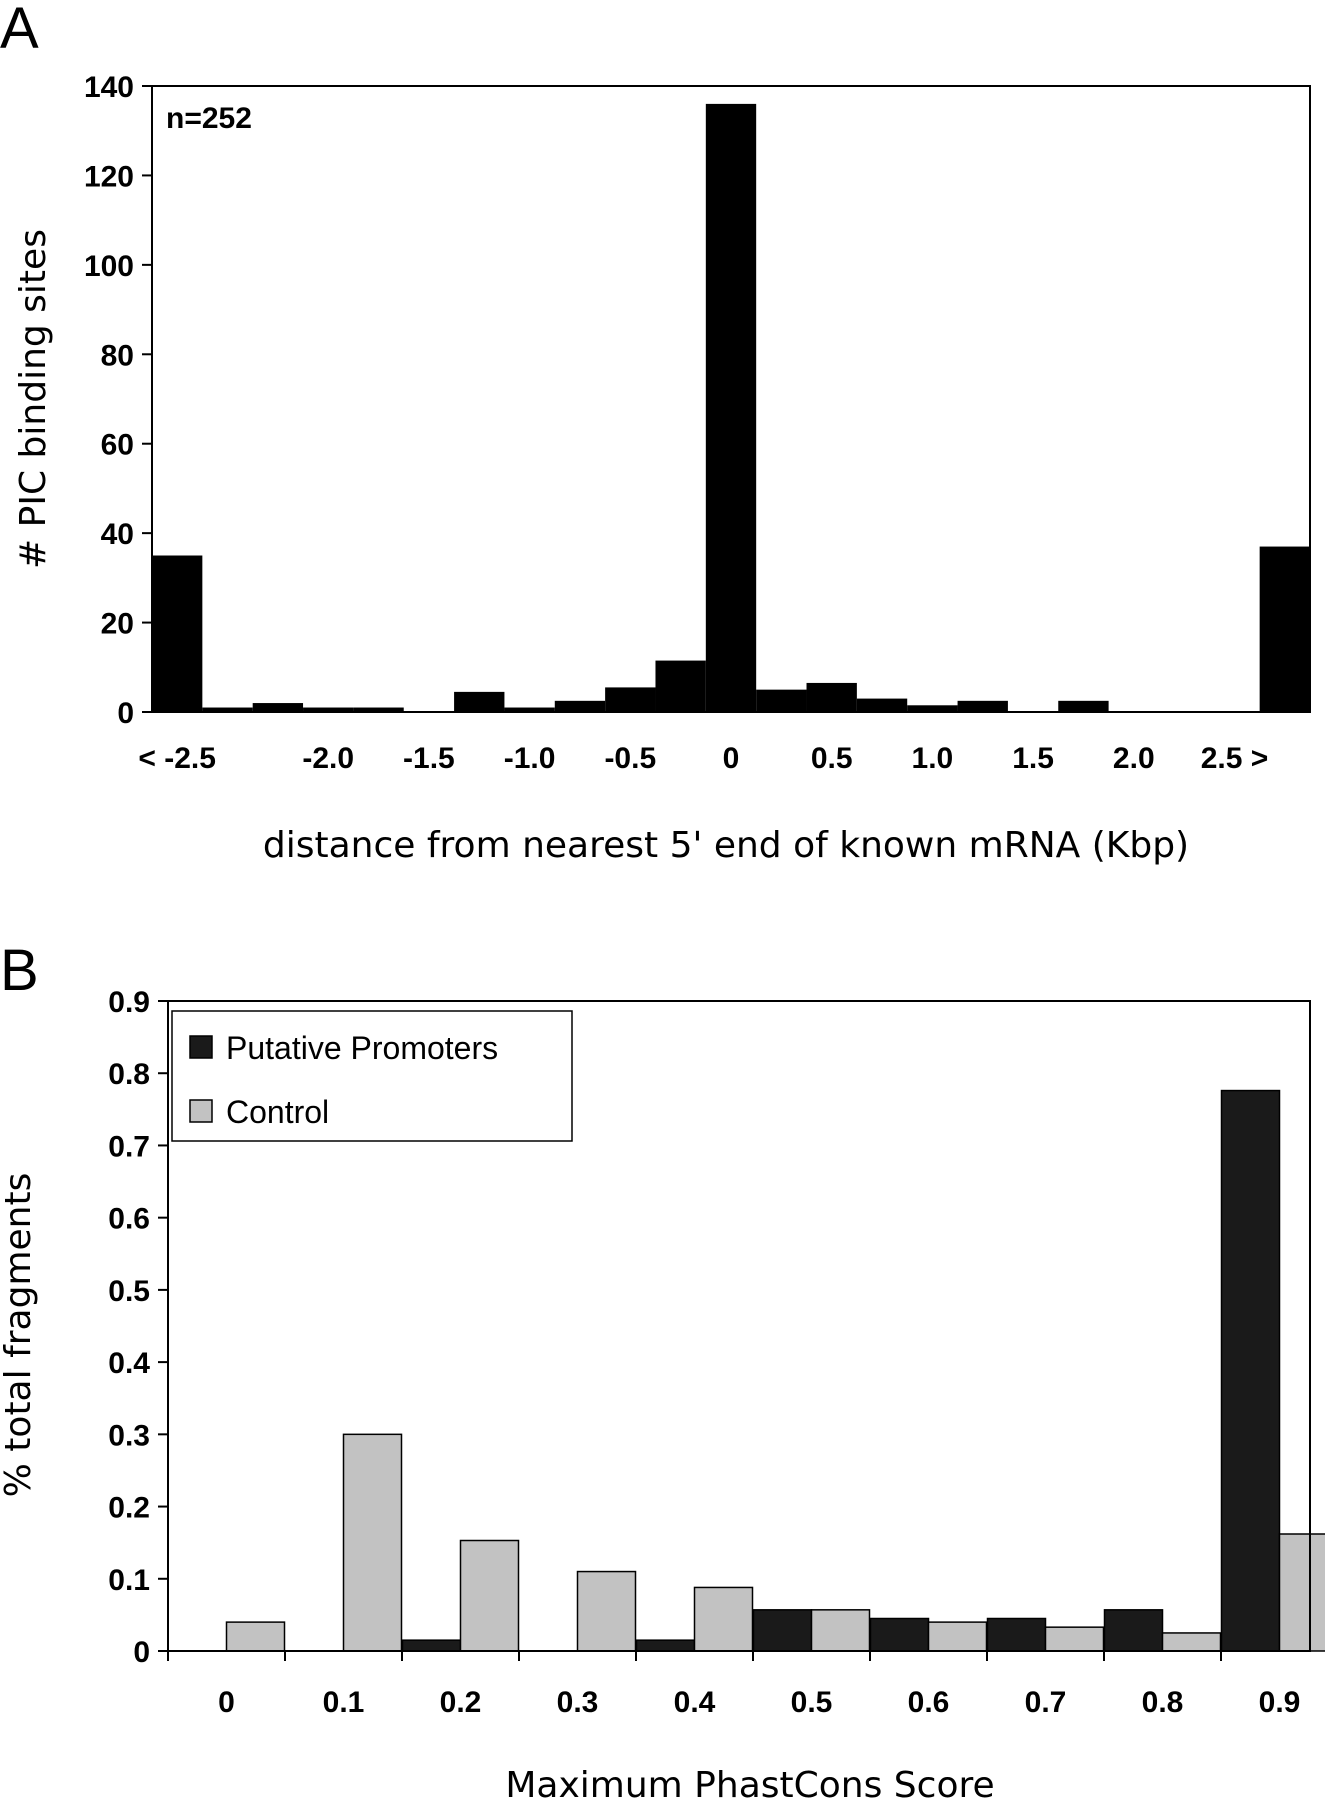 The image size is (1325, 1800). Describe the element at coordinates (933, 758) in the screenshot. I see `panel-a-x-tick-label: 1.0` at that location.